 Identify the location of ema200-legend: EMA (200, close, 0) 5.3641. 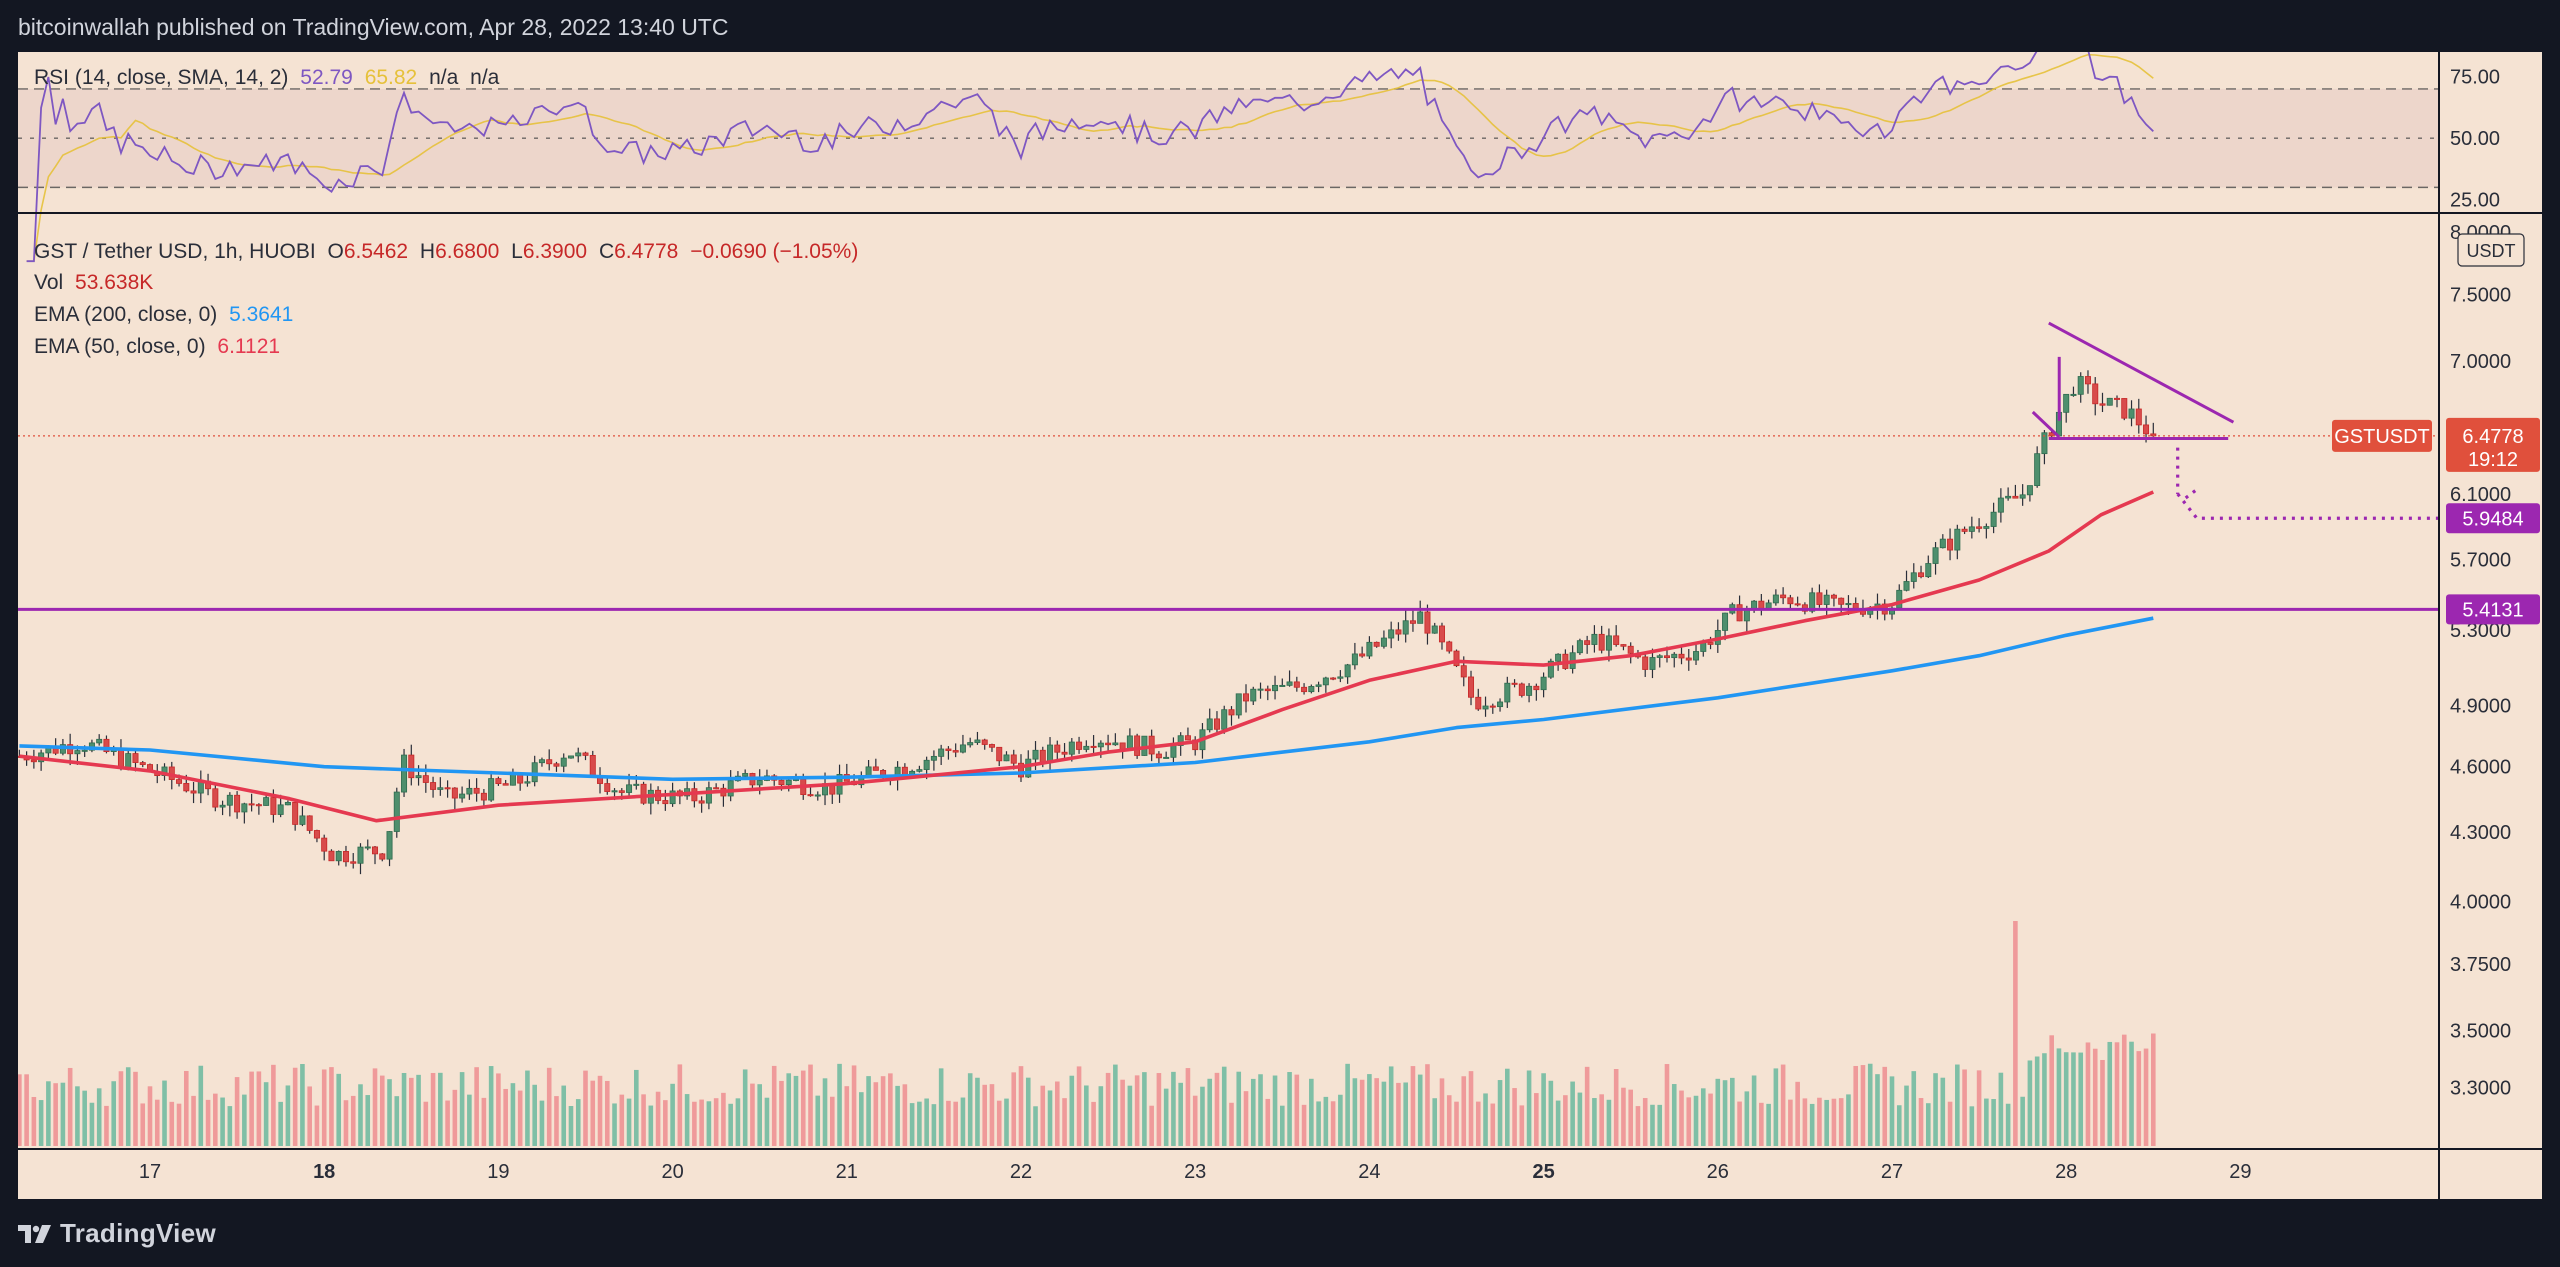
(166, 315).